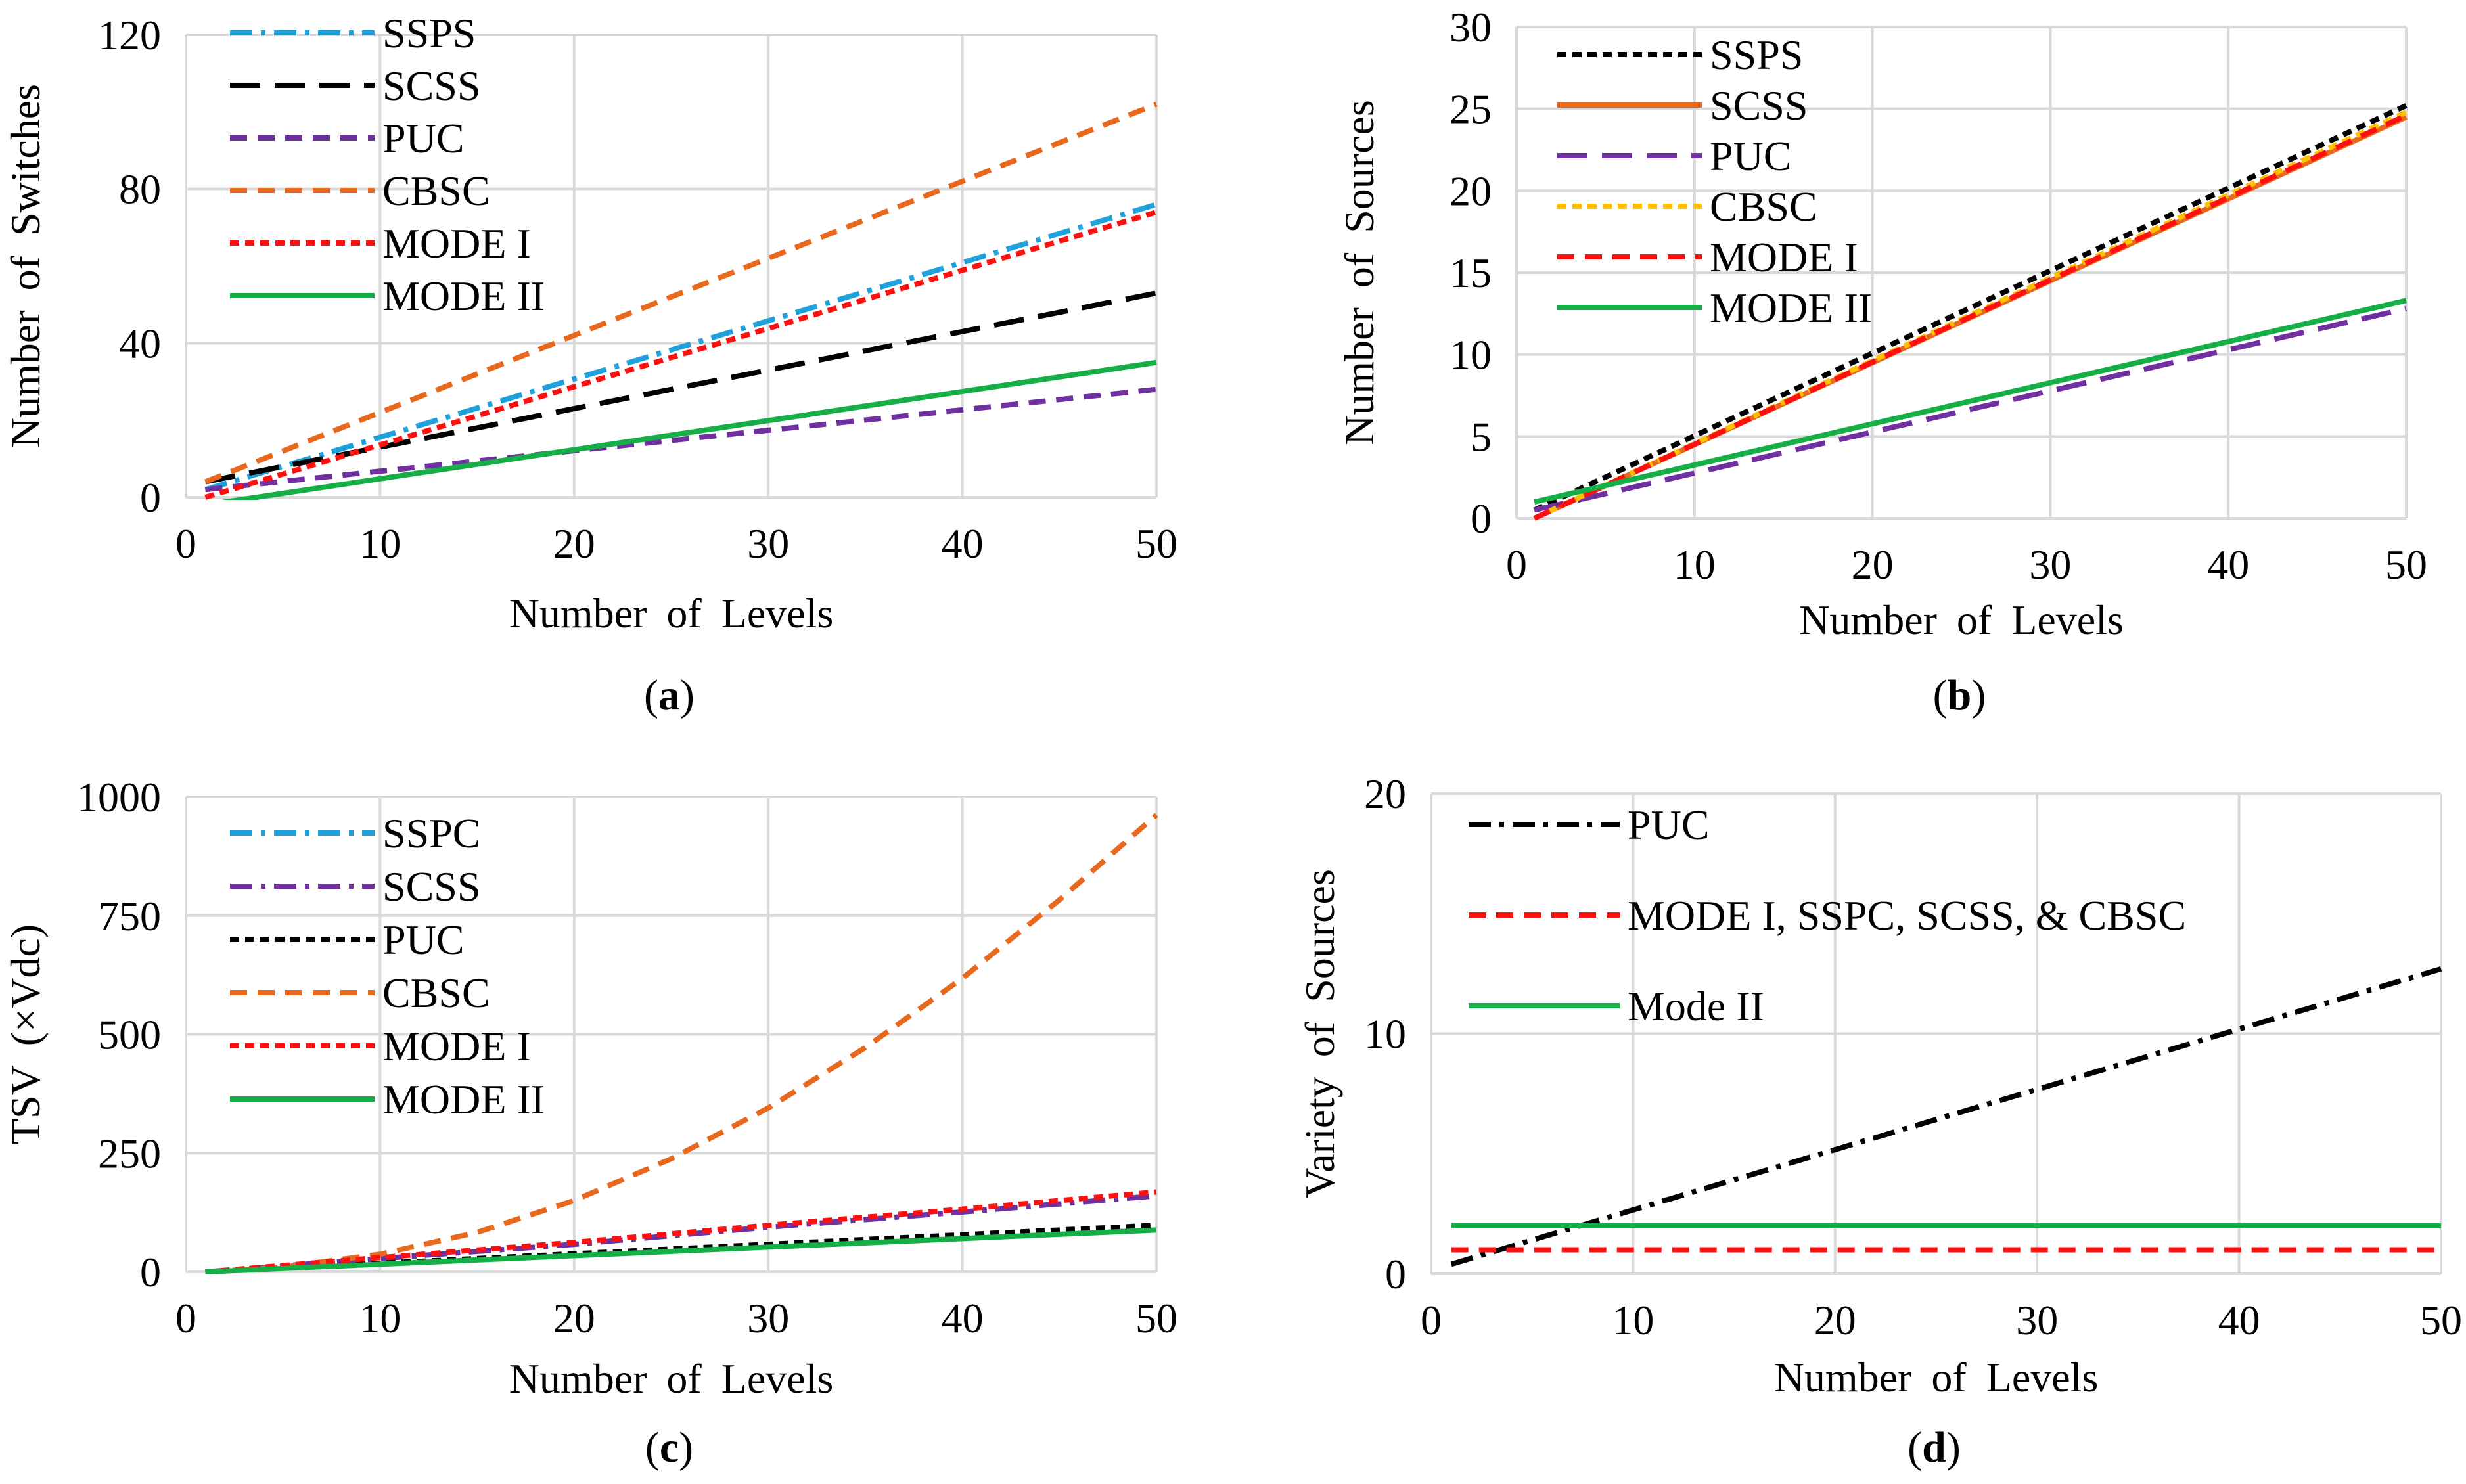  What do you see at coordinates (26, 1034) in the screenshot?
I see `y-axis-label: TSV (×Vdc)` at bounding box center [26, 1034].